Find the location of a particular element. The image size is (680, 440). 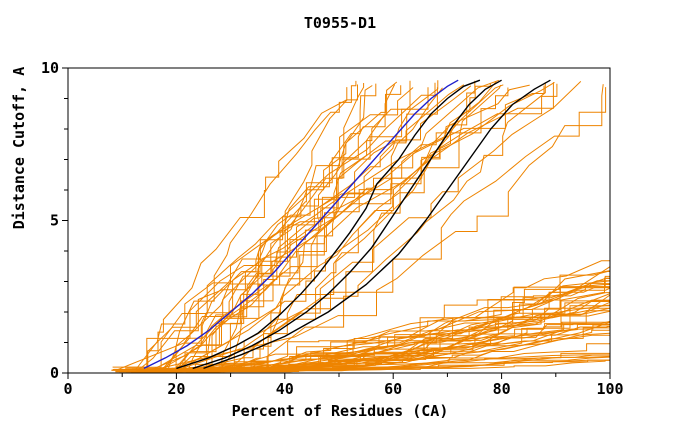

y-tick-label: 5 is located at coordinates (54, 221).